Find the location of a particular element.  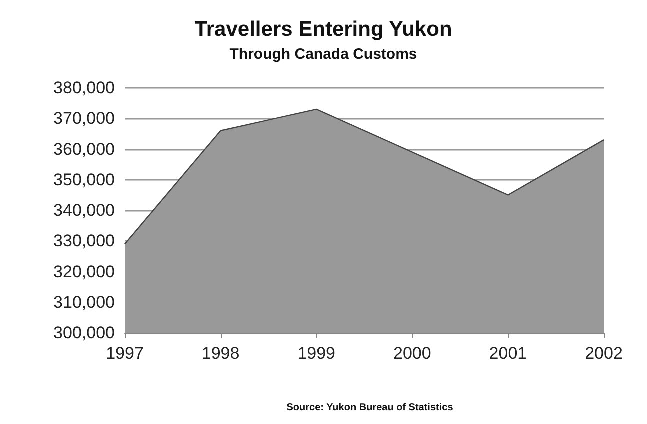

chart-subtitle: Through Canada Customs is located at coordinates (324, 54).